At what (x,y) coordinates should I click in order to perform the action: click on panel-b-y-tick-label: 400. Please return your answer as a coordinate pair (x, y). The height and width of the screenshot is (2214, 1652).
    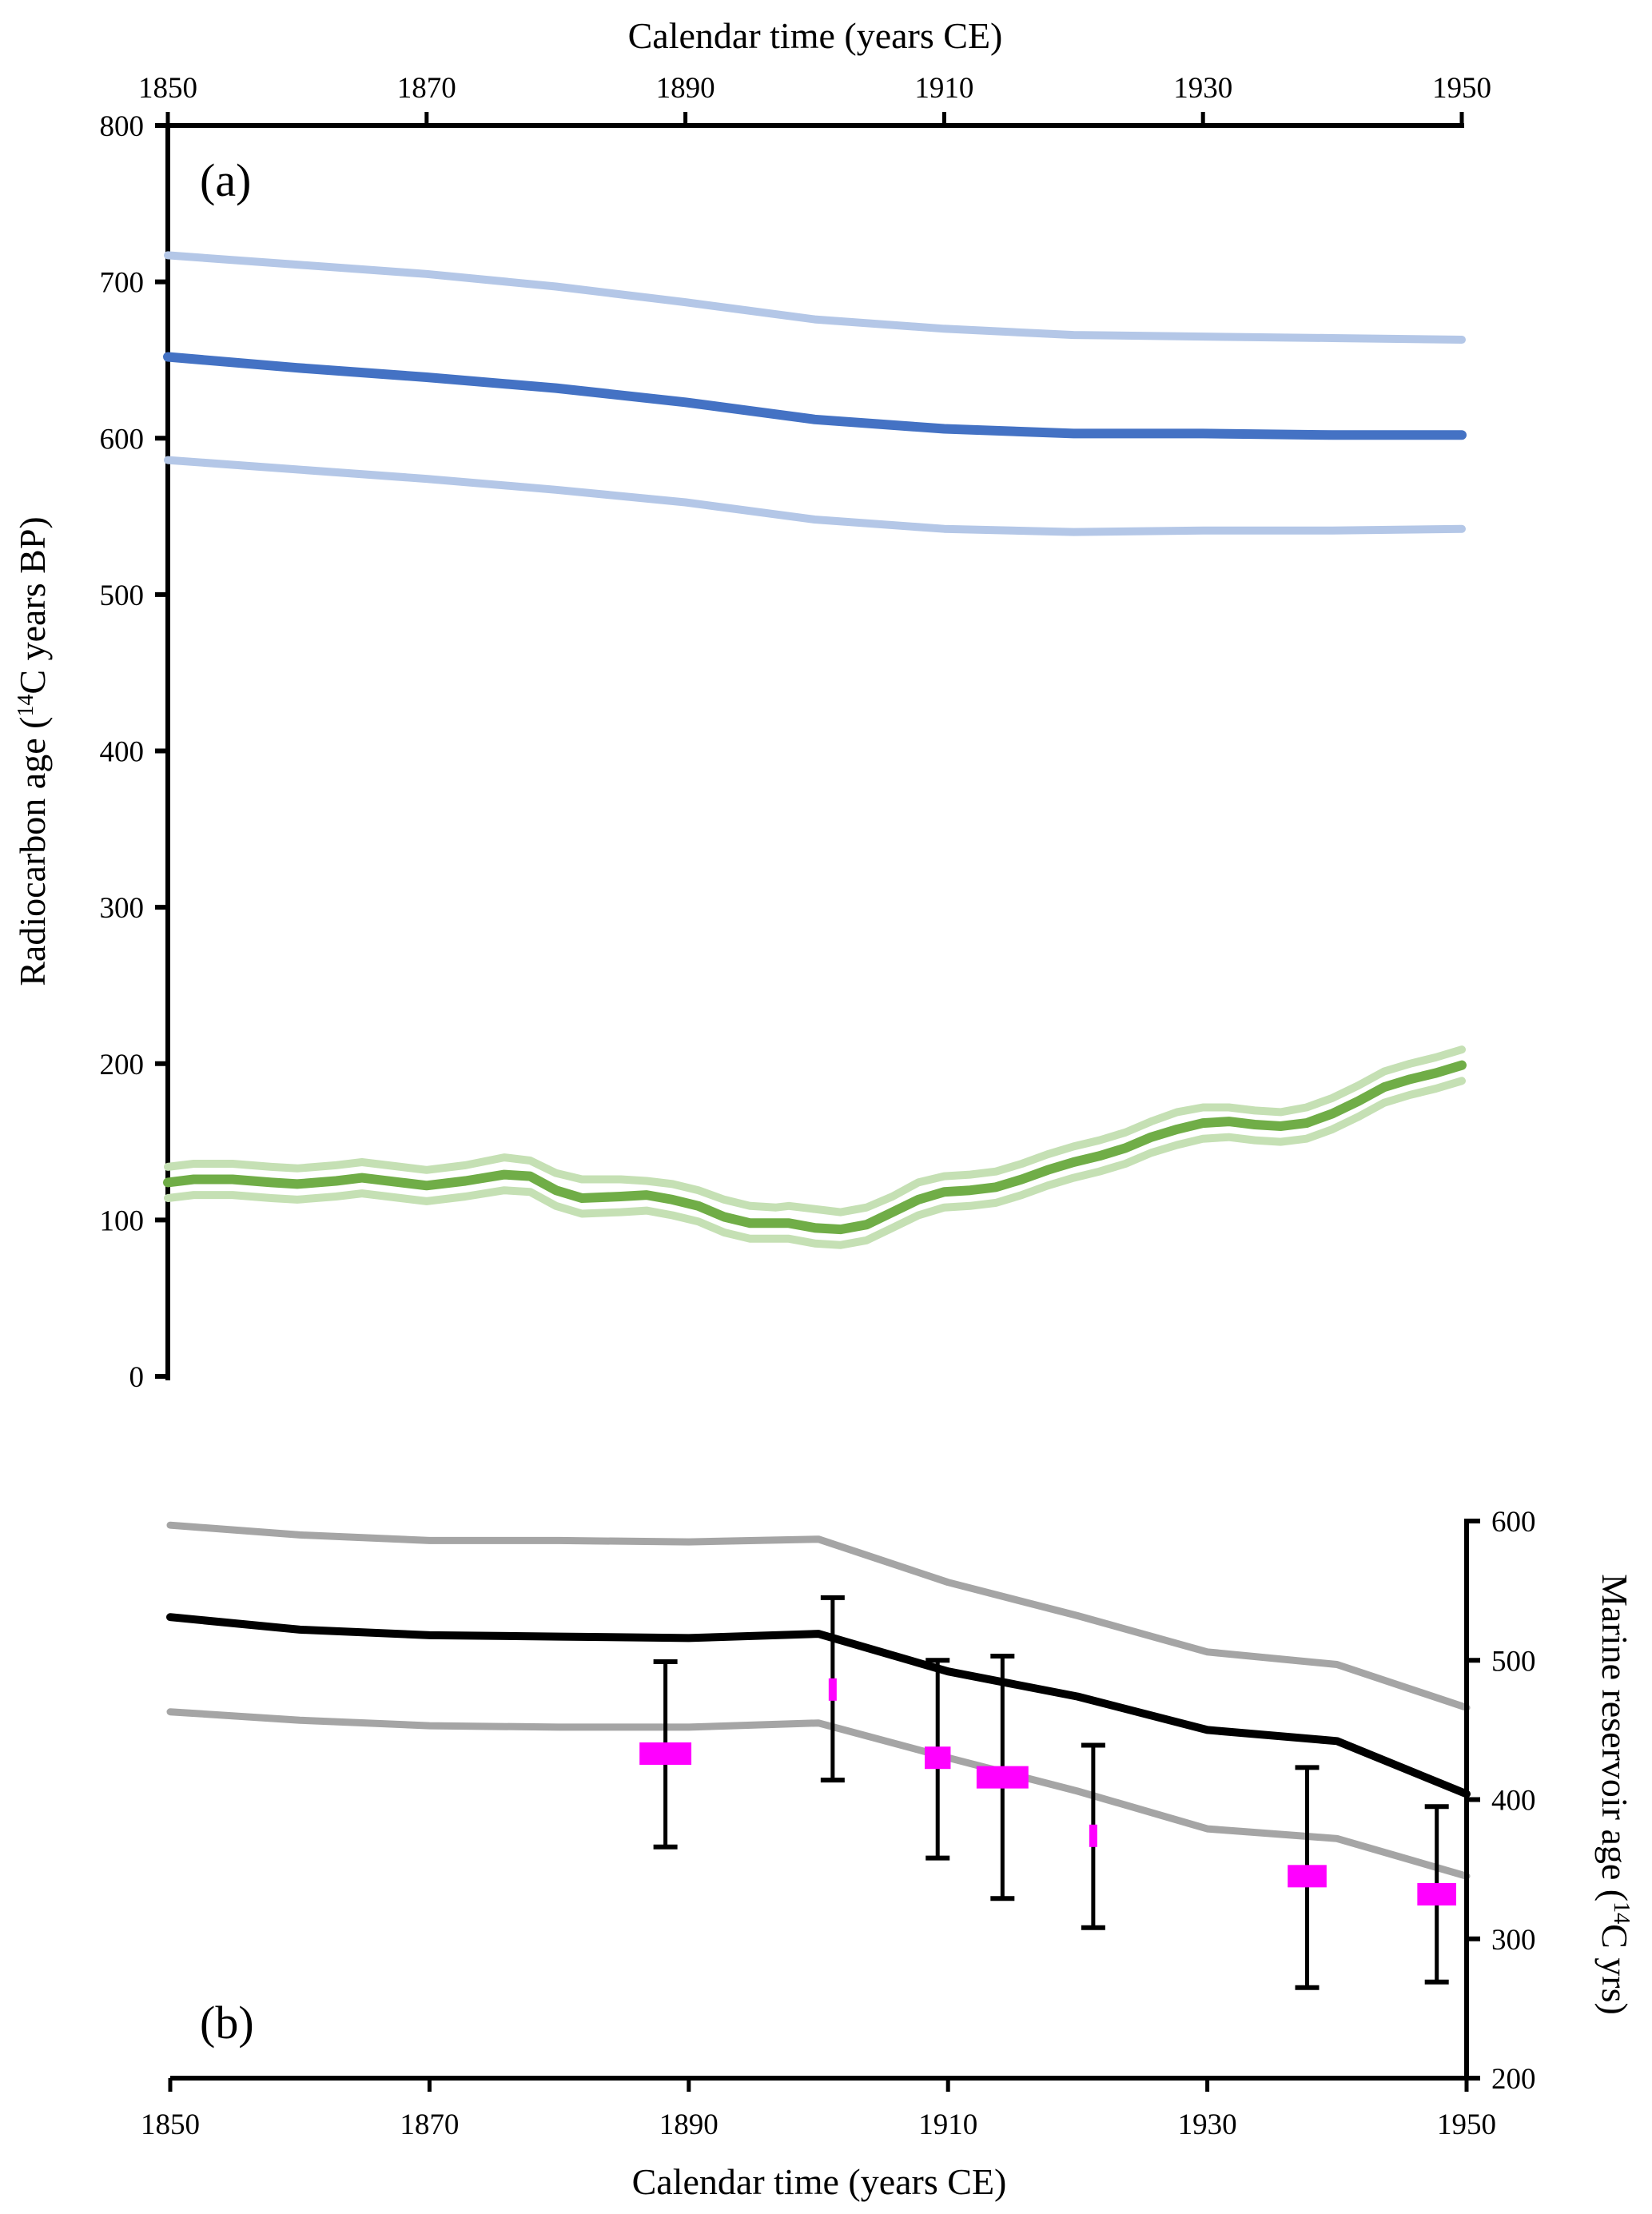
    Looking at the image, I should click on (1513, 1802).